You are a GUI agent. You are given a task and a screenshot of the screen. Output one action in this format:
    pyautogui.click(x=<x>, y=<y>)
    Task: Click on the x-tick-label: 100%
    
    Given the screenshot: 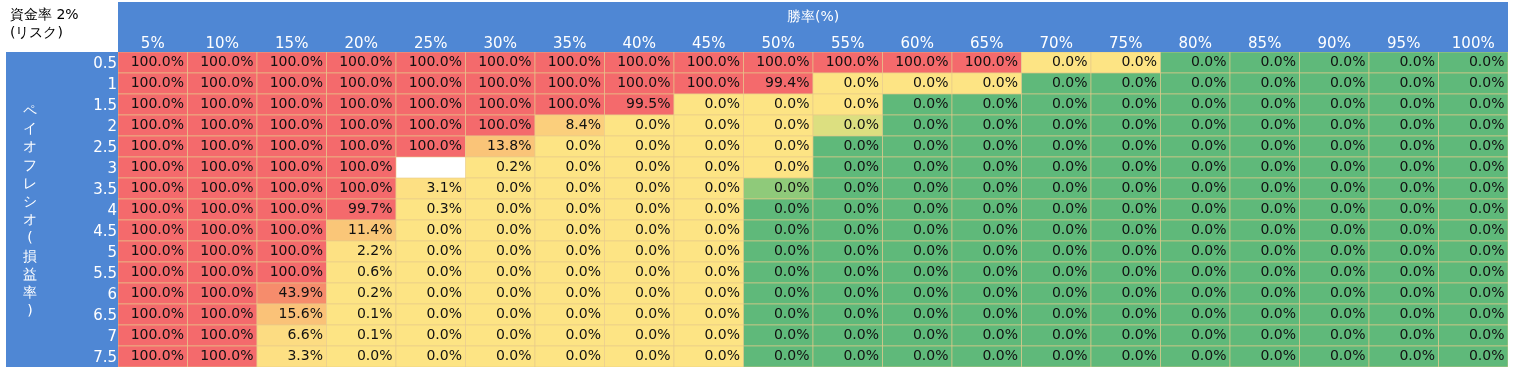 What is the action you would take?
    pyautogui.click(x=1473, y=43)
    